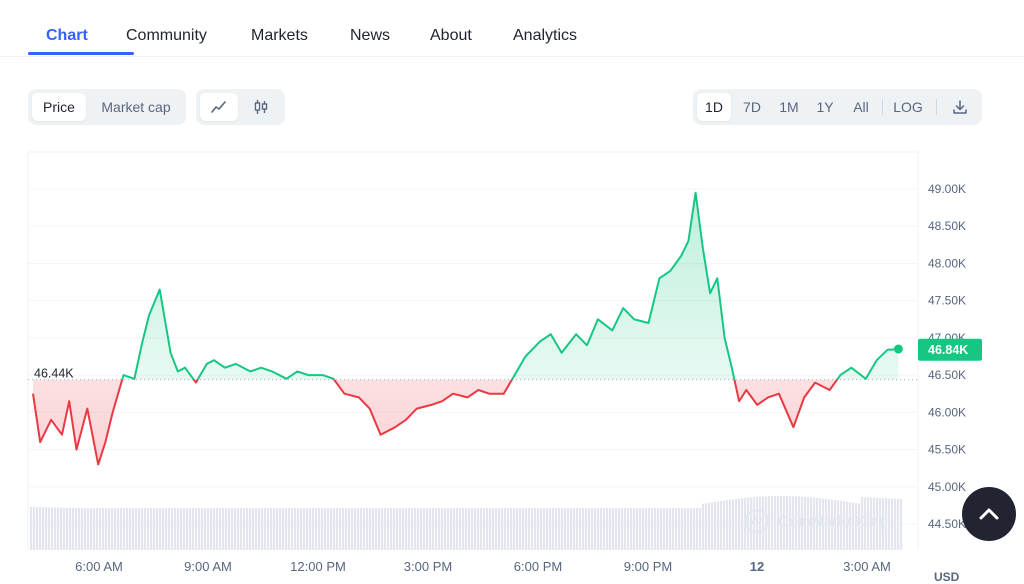 The height and width of the screenshot is (584, 1024). Describe the element at coordinates (136, 107) in the screenshot. I see `market-cap-button: Market cap` at that location.